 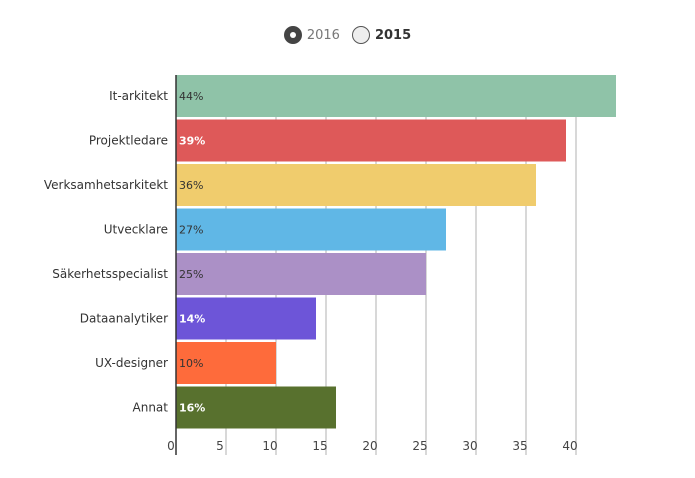 What do you see at coordinates (369, 446) in the screenshot?
I see `x-tick-label-20: 20` at bounding box center [369, 446].